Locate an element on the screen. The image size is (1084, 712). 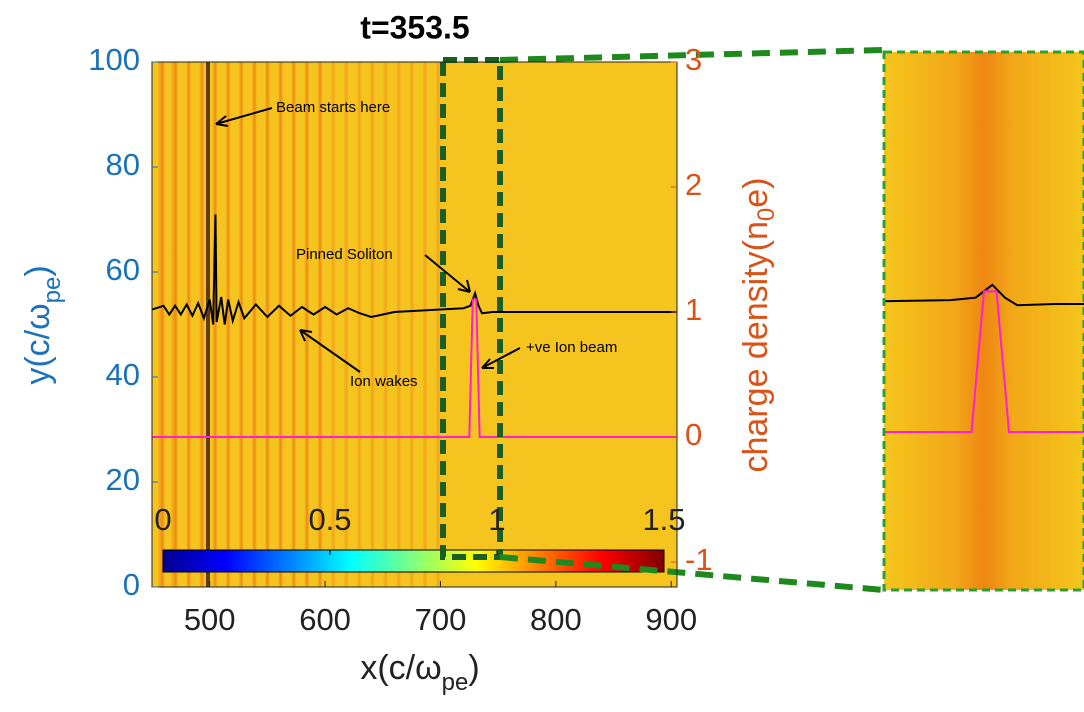
annotation: +ve Ion beam is located at coordinates (571, 347).